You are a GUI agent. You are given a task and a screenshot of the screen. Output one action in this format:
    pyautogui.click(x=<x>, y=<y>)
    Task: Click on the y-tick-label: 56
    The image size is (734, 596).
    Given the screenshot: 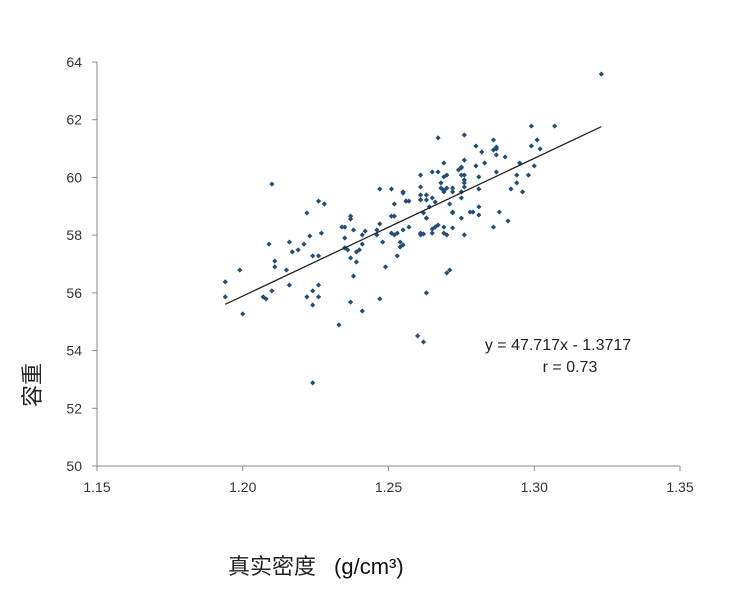 What is the action you would take?
    pyautogui.click(x=74, y=293)
    